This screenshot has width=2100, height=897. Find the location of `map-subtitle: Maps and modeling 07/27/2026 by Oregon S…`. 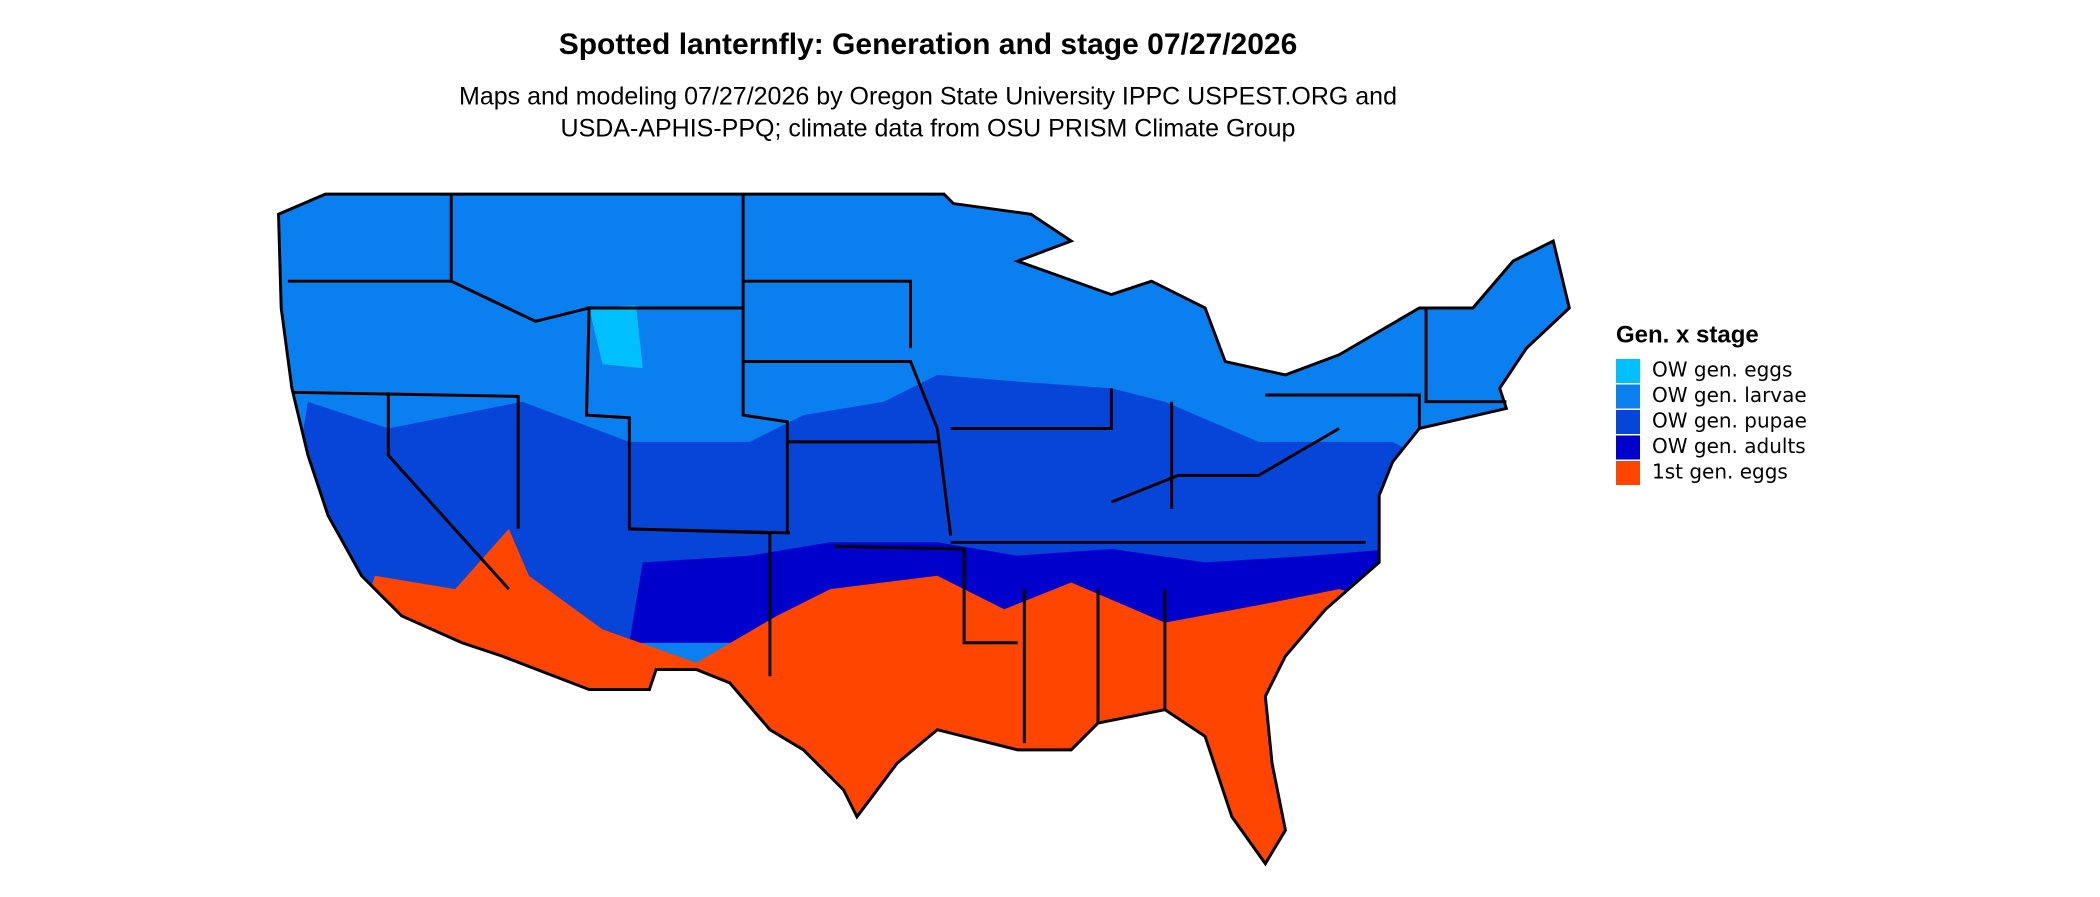

map-subtitle: Maps and modeling 07/27/2026 by Oregon S… is located at coordinates (928, 97).